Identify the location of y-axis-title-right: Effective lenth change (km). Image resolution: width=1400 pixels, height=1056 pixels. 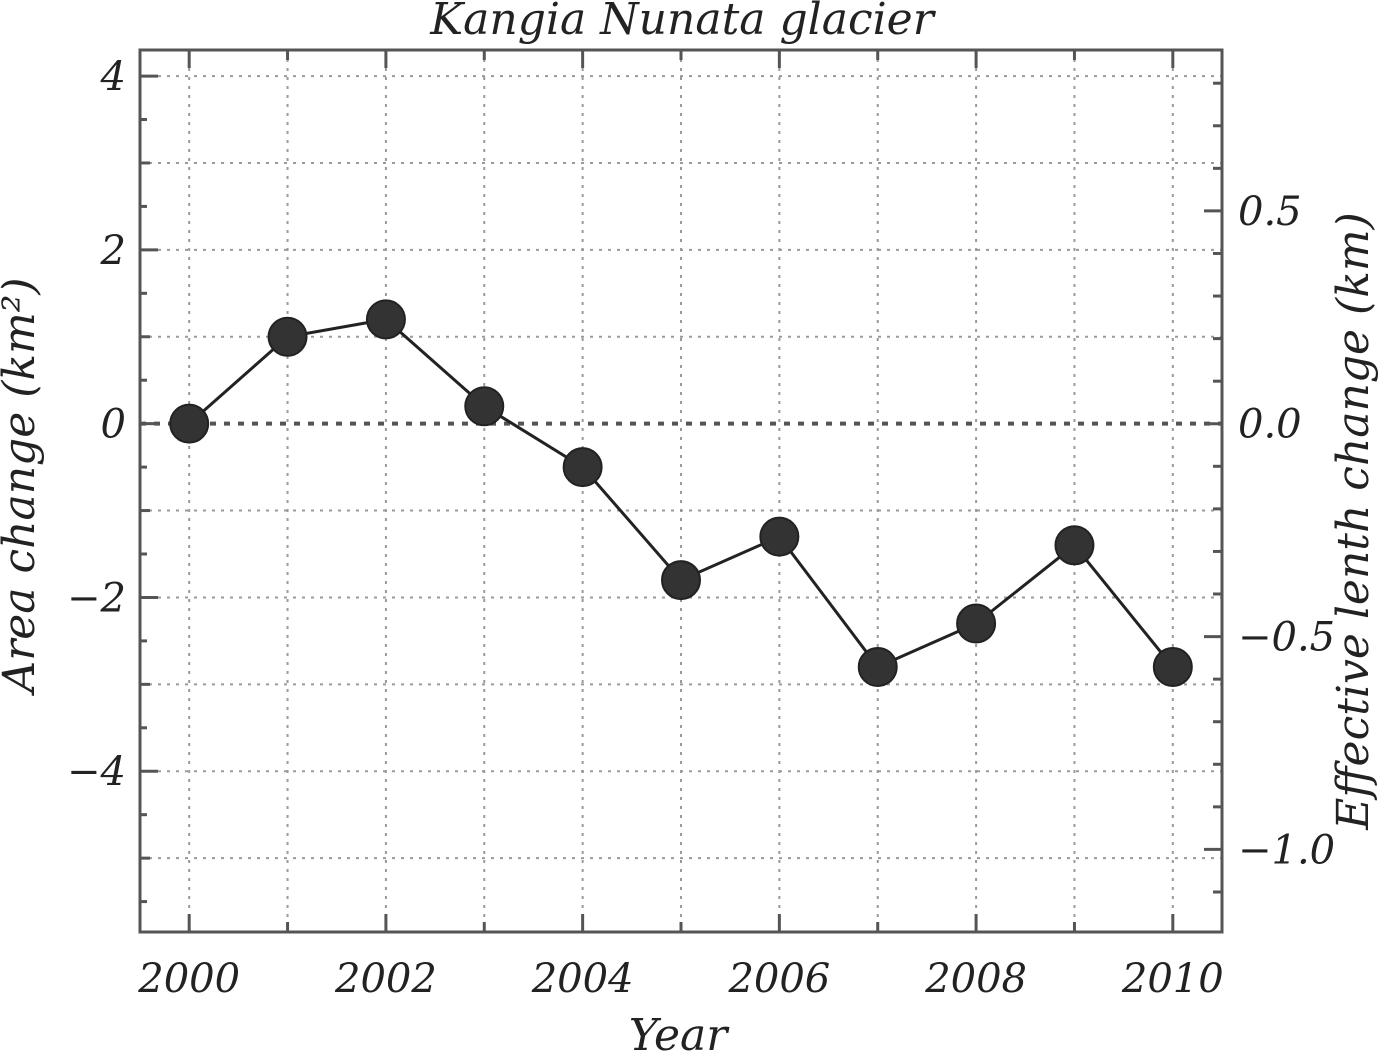
(1353, 521).